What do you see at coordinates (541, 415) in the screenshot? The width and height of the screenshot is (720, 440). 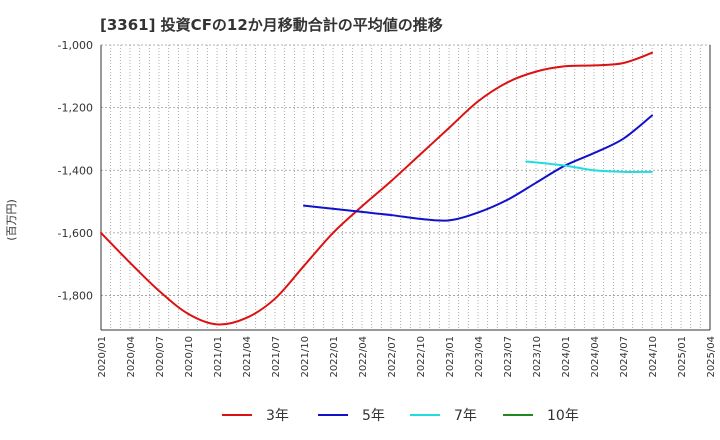 I see `legend-item: 10年` at bounding box center [541, 415].